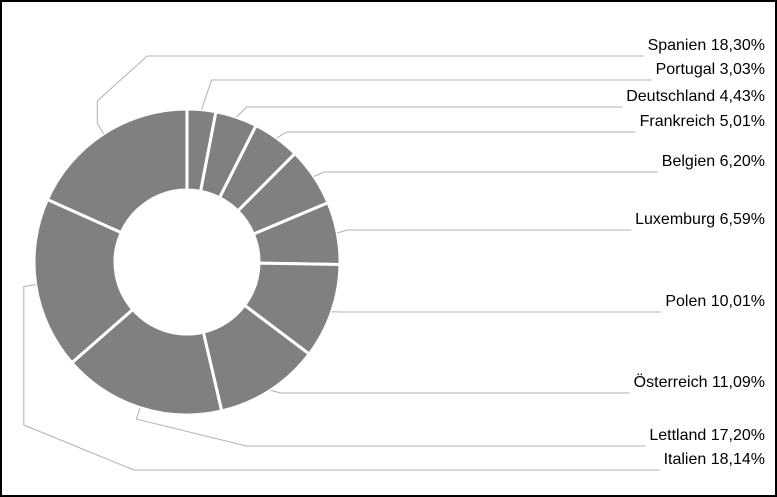 This screenshot has width=777, height=497. Describe the element at coordinates (675, 219) in the screenshot. I see `category-label: Luxemburg` at that location.